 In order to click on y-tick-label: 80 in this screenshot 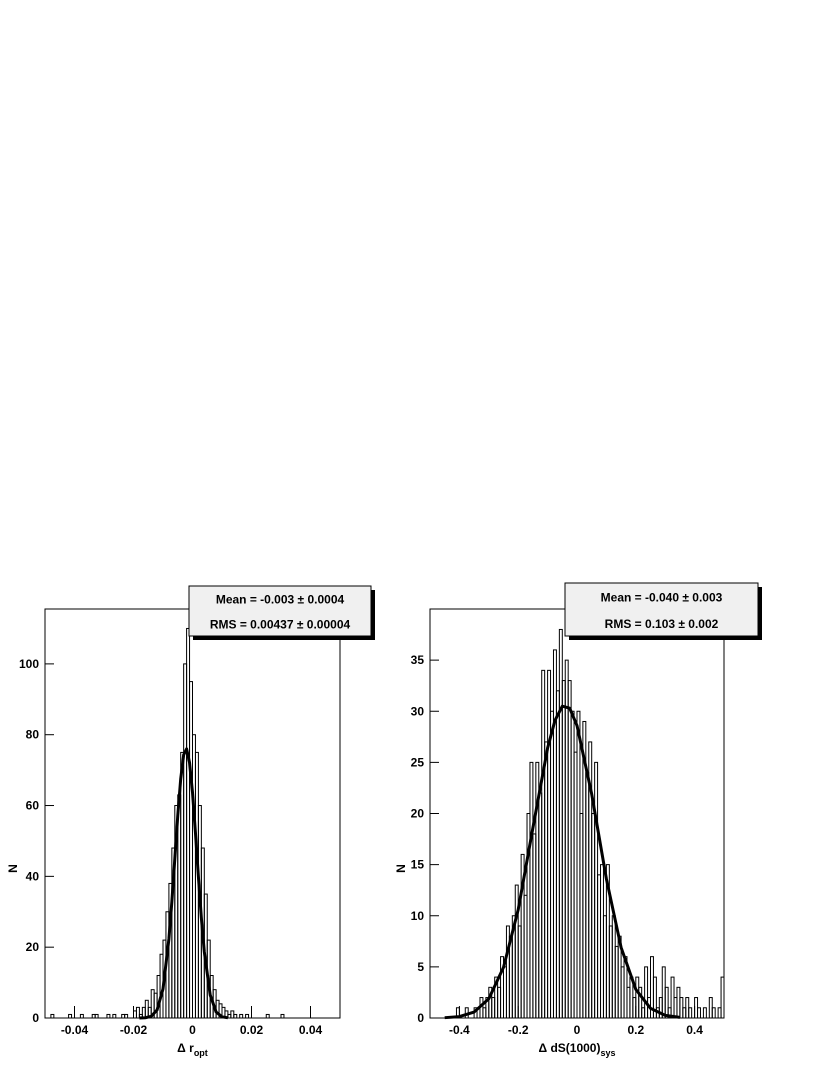, I will do `click(33, 735)`.